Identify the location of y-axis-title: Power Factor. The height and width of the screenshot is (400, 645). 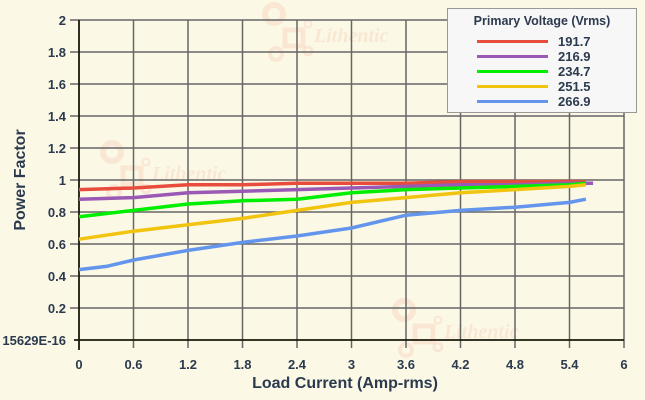
(20, 179).